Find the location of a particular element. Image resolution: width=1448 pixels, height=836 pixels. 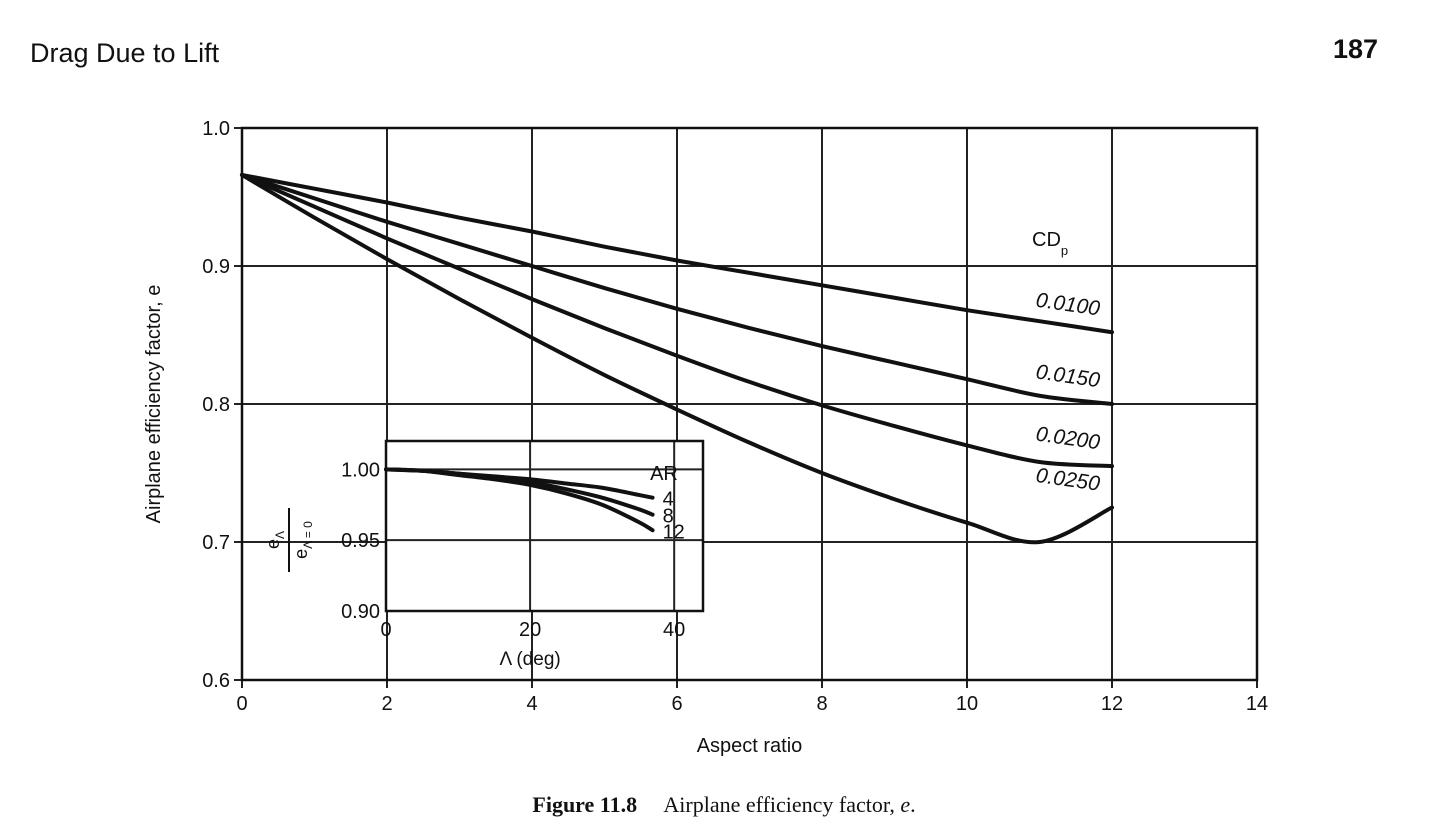

section-title: Drag Due to Lift is located at coordinates (125, 53).